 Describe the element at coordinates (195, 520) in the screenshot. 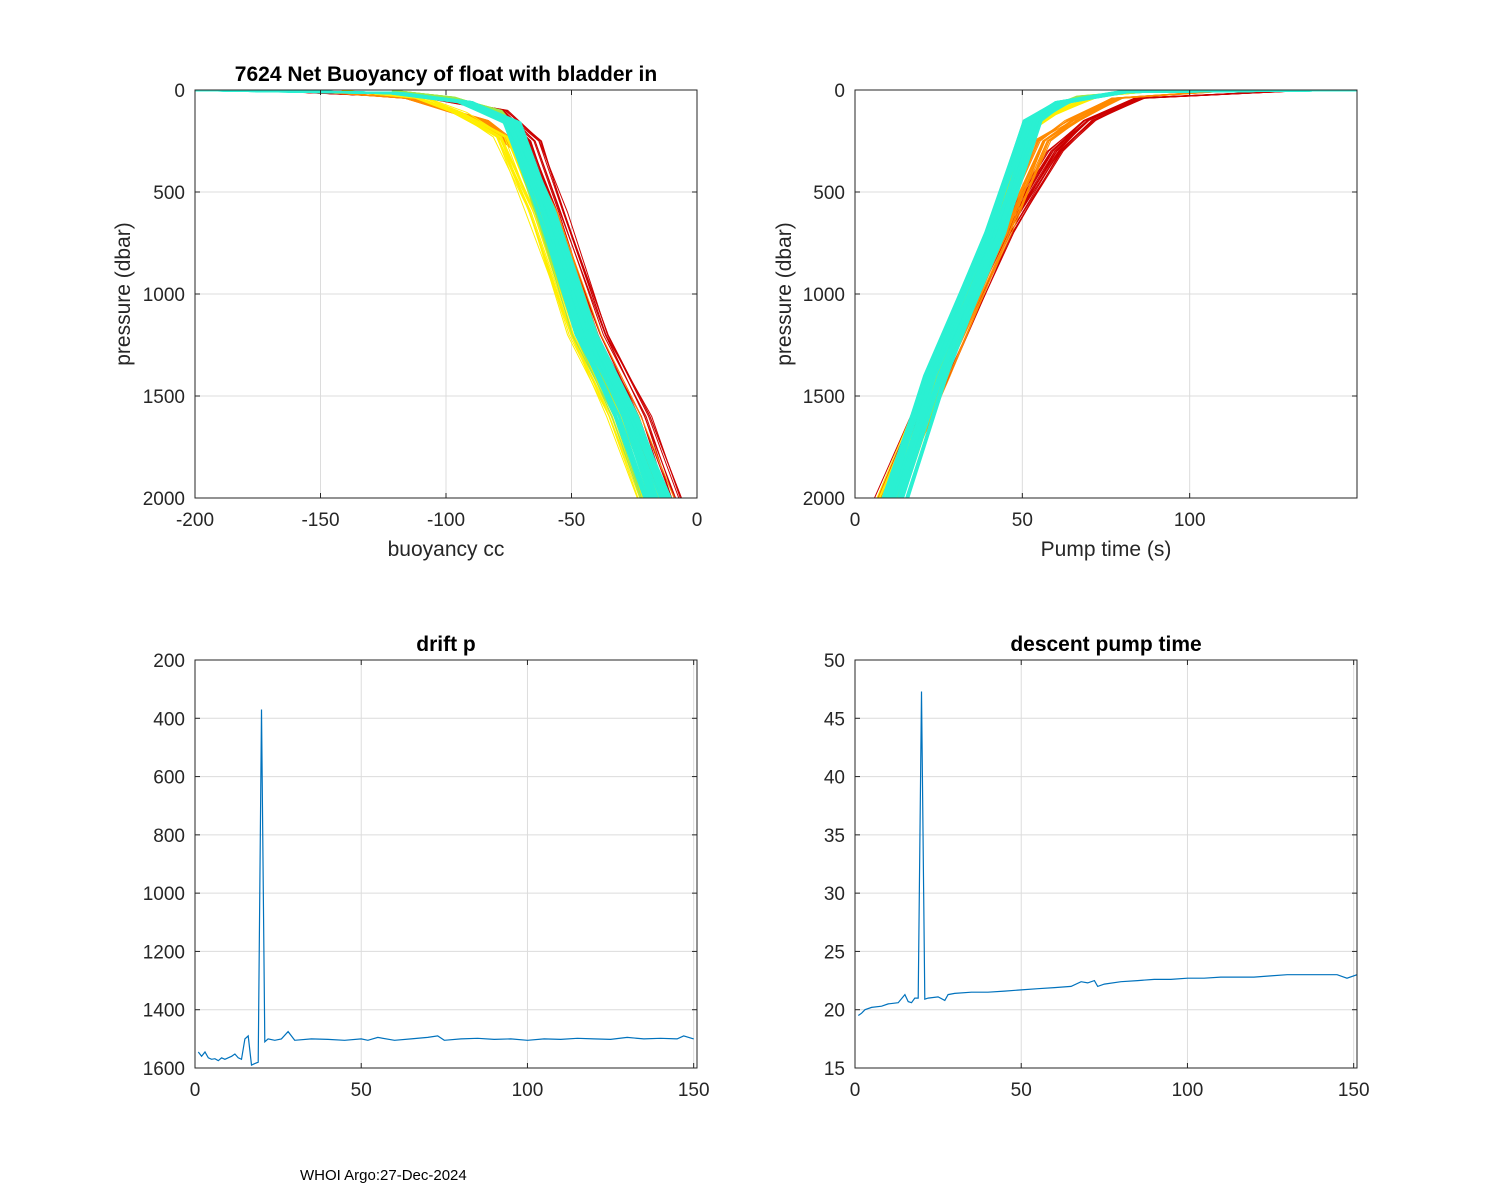

I see `x-tick-label: -200` at that location.